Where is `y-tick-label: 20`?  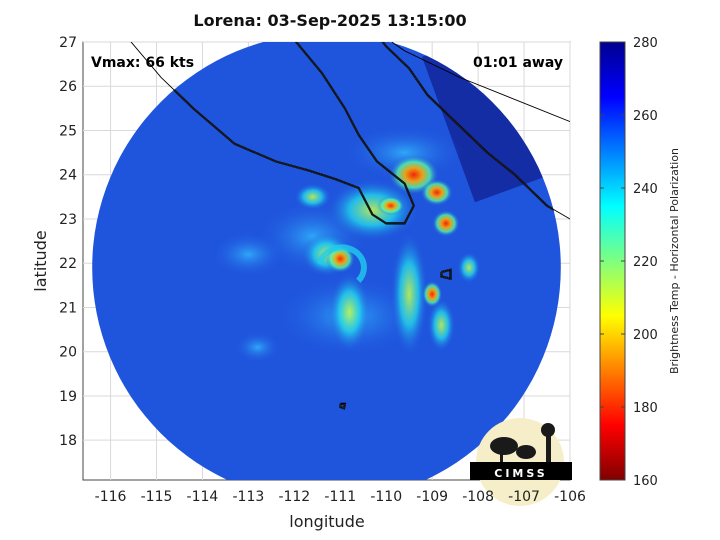
y-tick-label: 20 is located at coordinates (68, 353).